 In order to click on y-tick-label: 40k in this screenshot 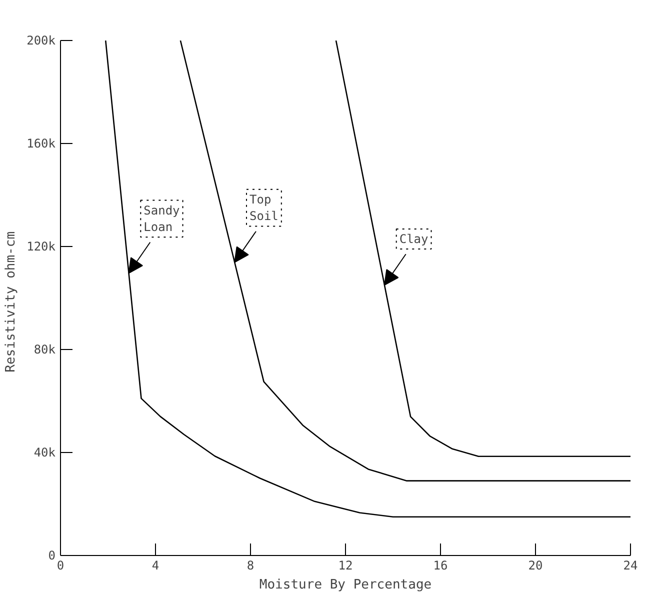, I will do `click(45, 453)`.